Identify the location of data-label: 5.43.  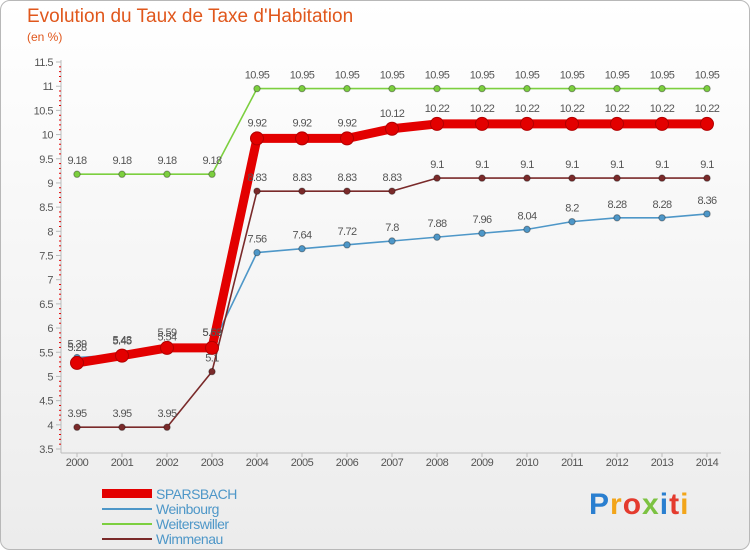
(121, 341).